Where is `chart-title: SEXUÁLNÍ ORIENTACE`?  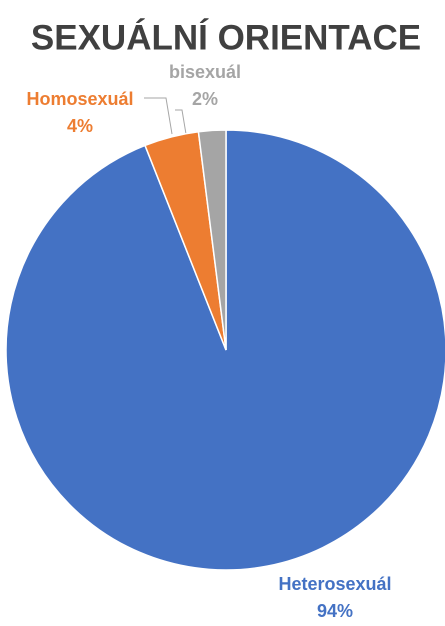 chart-title: SEXUÁLNÍ ORIENTACE is located at coordinates (226, 37).